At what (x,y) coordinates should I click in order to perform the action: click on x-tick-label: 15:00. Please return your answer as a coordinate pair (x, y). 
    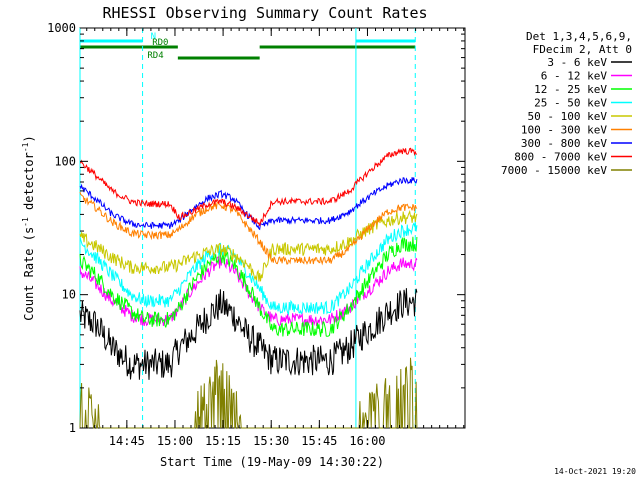
    Looking at the image, I should click on (175, 441).